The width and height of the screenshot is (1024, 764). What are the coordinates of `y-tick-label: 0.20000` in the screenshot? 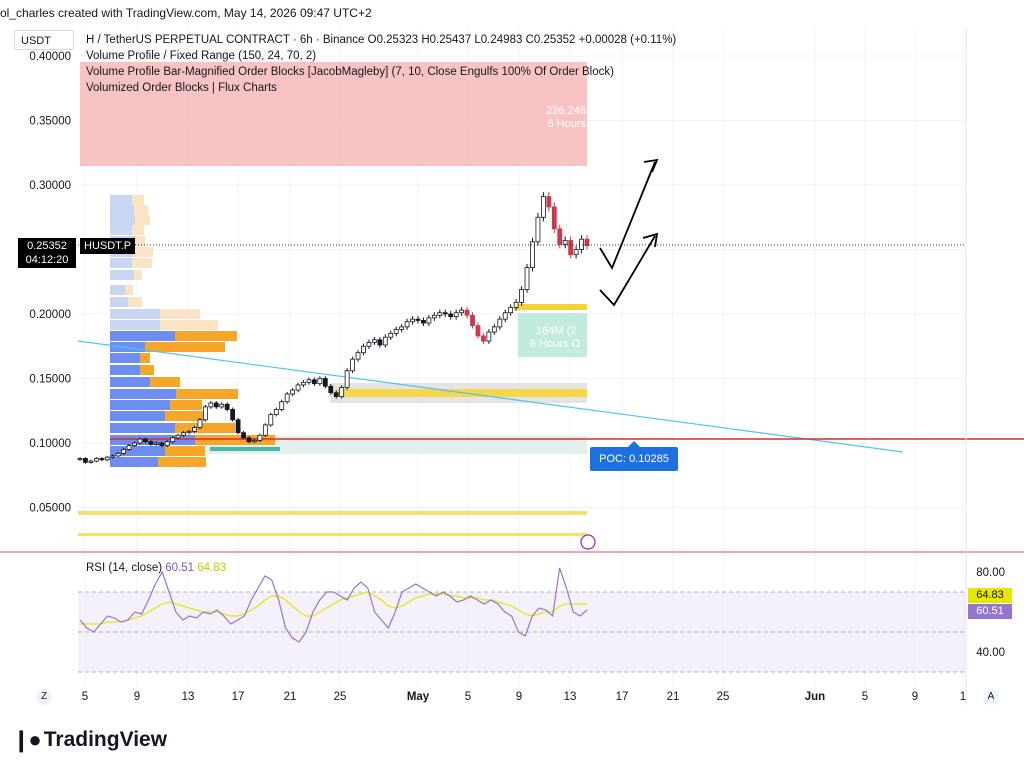 It's located at (50, 315).